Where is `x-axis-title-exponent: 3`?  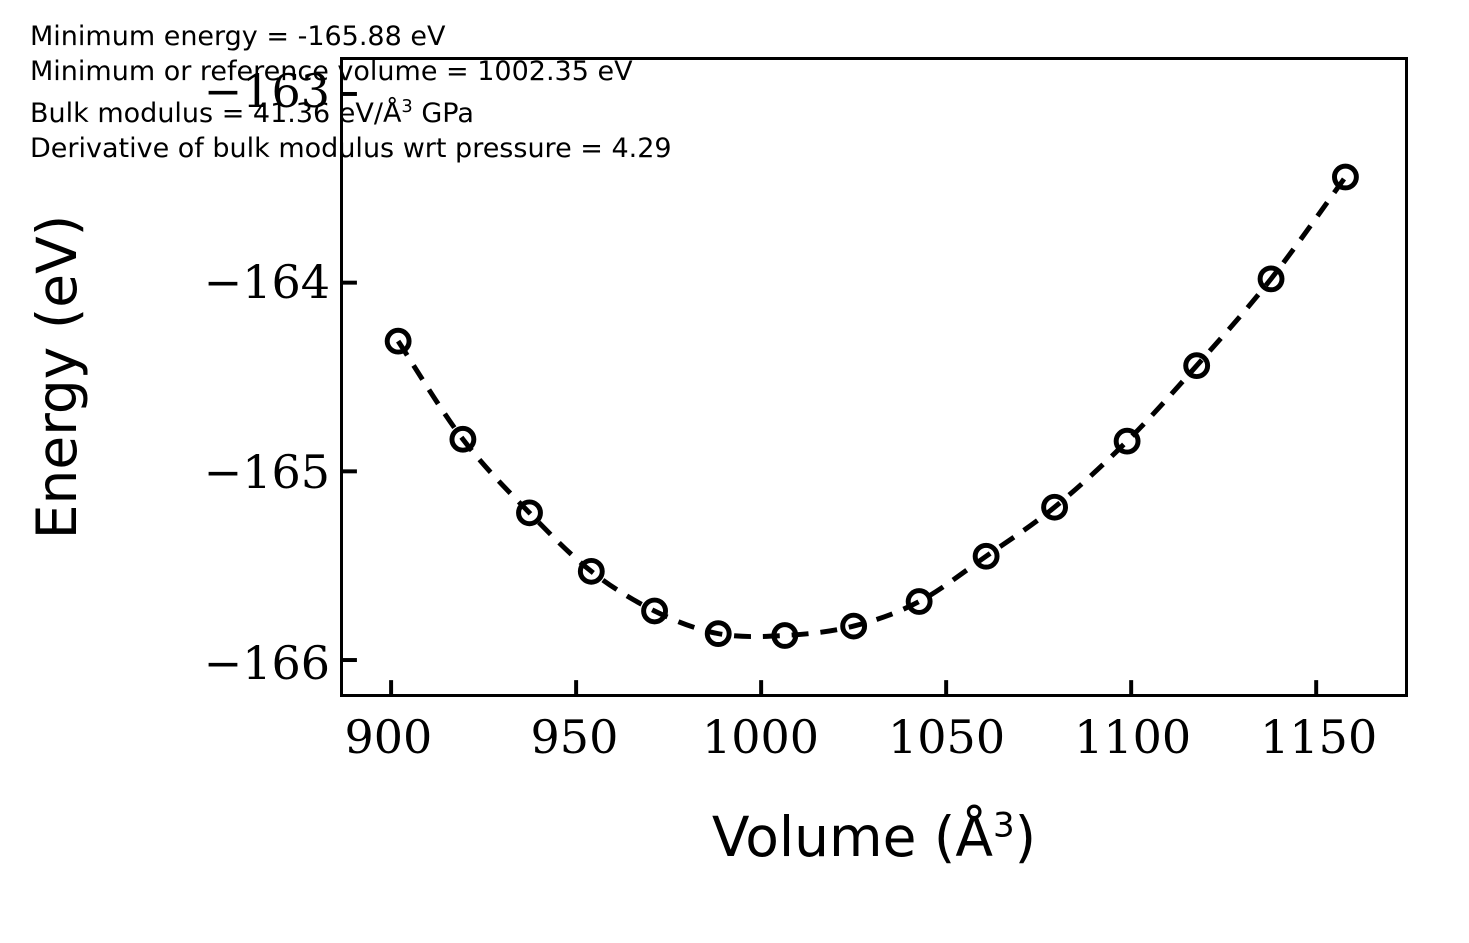
x-axis-title-exponent: 3 is located at coordinates (1003, 825).